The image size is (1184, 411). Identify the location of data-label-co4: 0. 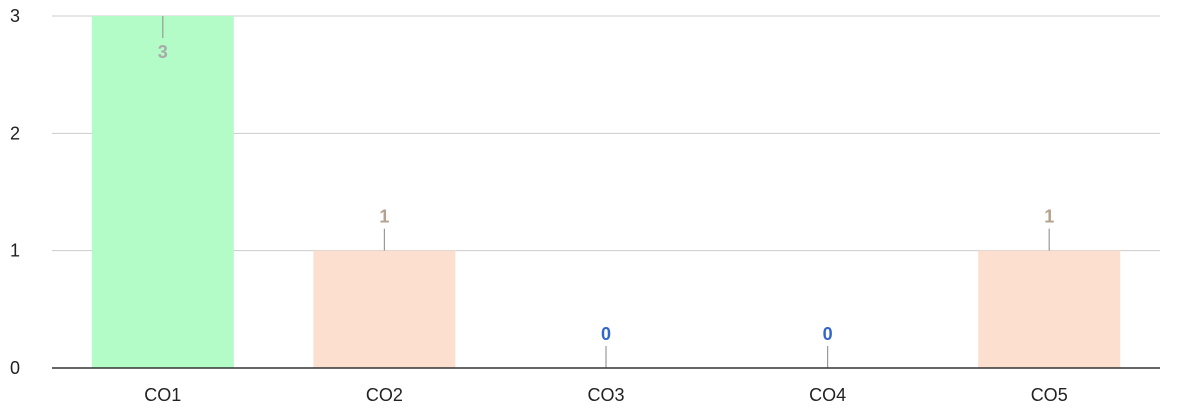
(828, 334).